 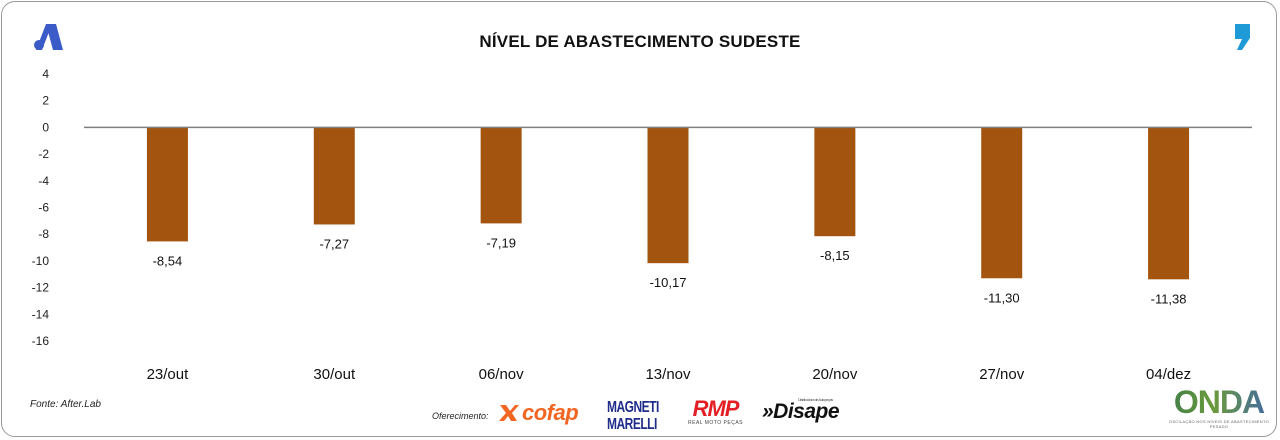 I want to click on data-label: -11,30, so click(x=1002, y=297).